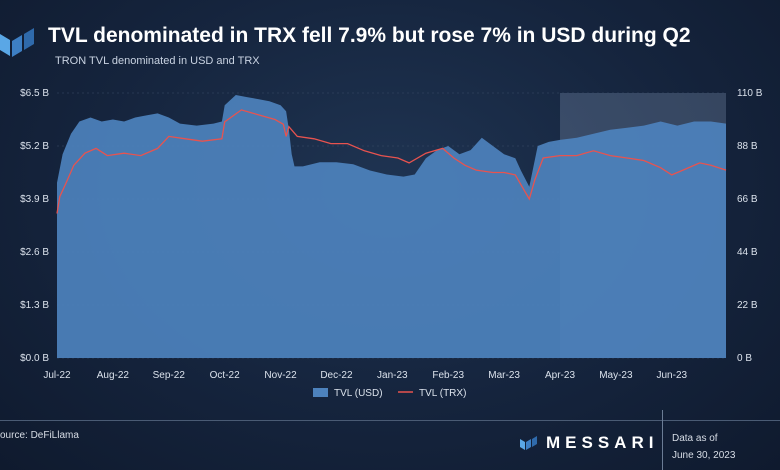 Image resolution: width=780 pixels, height=470 pixels. I want to click on left-axis-tick-label: $1.3 B, so click(34, 305).